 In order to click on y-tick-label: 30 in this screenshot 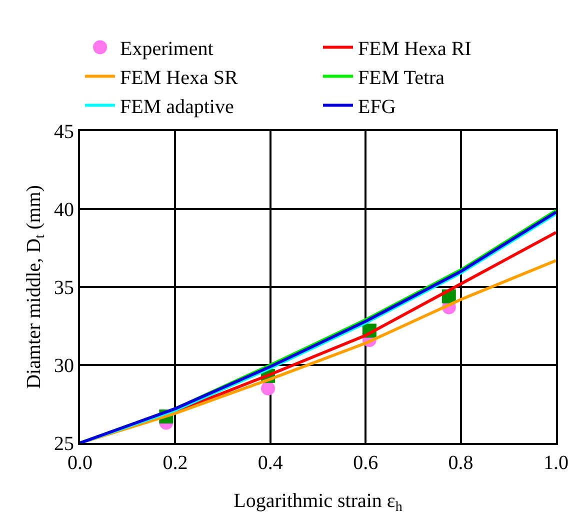, I will do `click(64, 366)`.